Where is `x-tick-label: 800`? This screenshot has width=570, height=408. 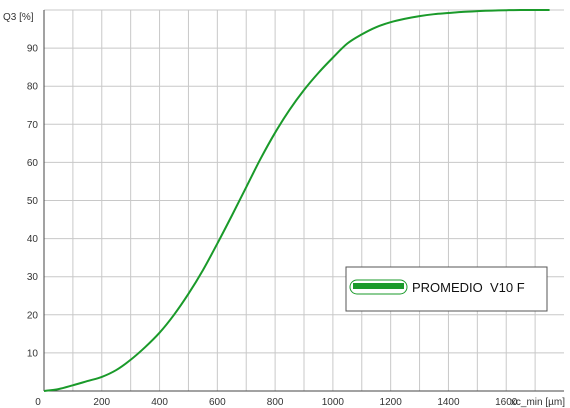
x-tick-label: 800 is located at coordinates (275, 402).